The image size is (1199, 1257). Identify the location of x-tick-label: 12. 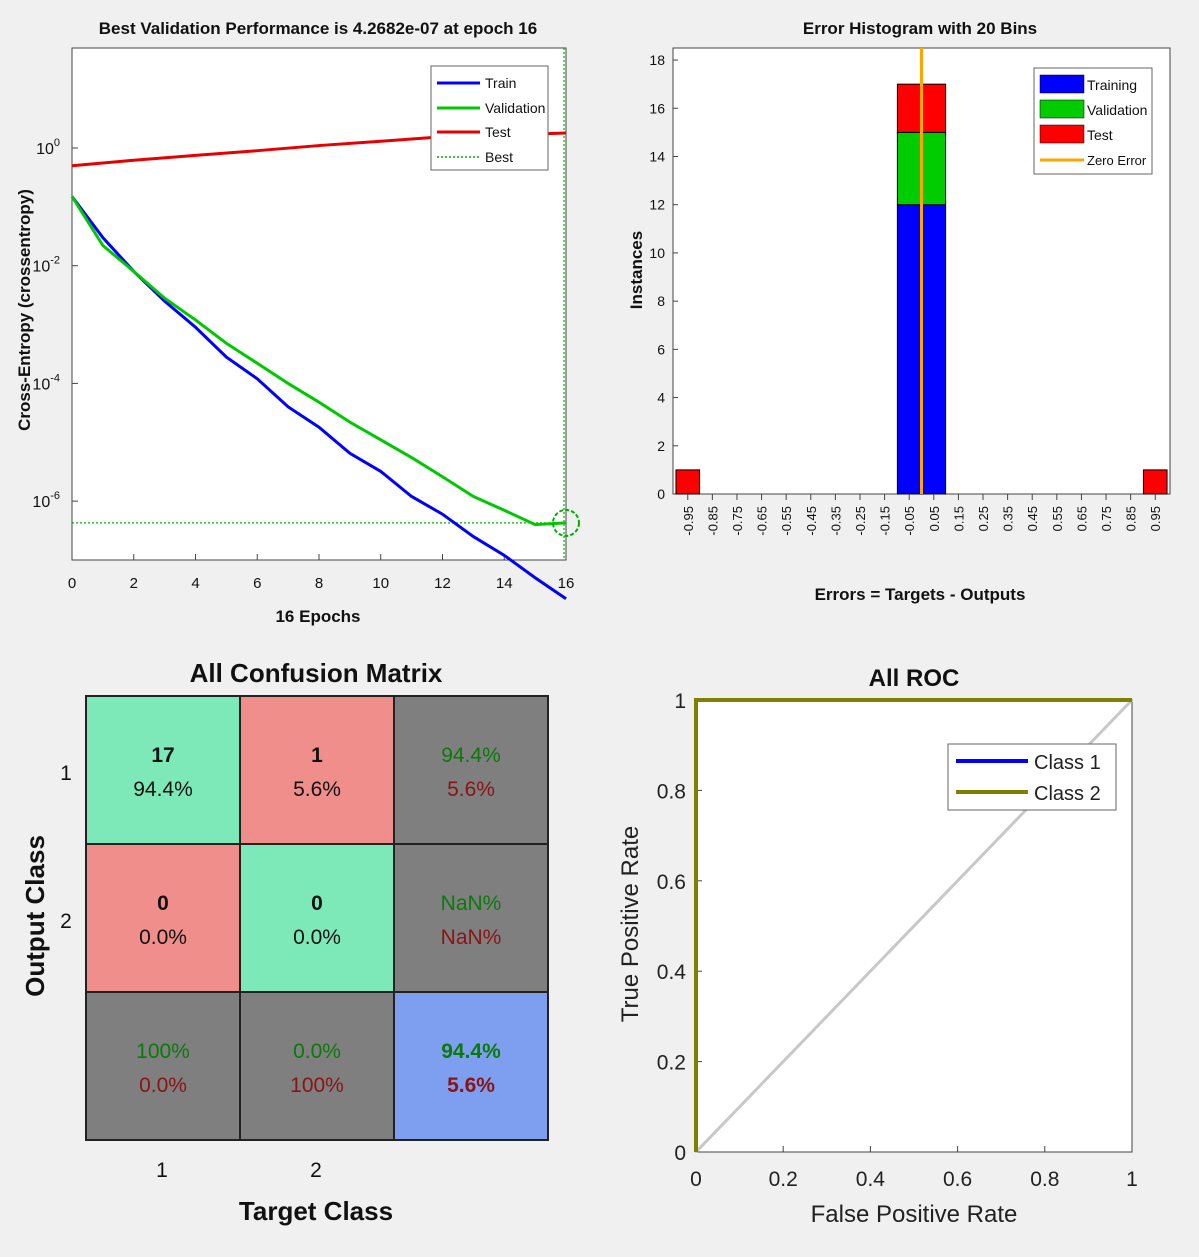
(442, 583).